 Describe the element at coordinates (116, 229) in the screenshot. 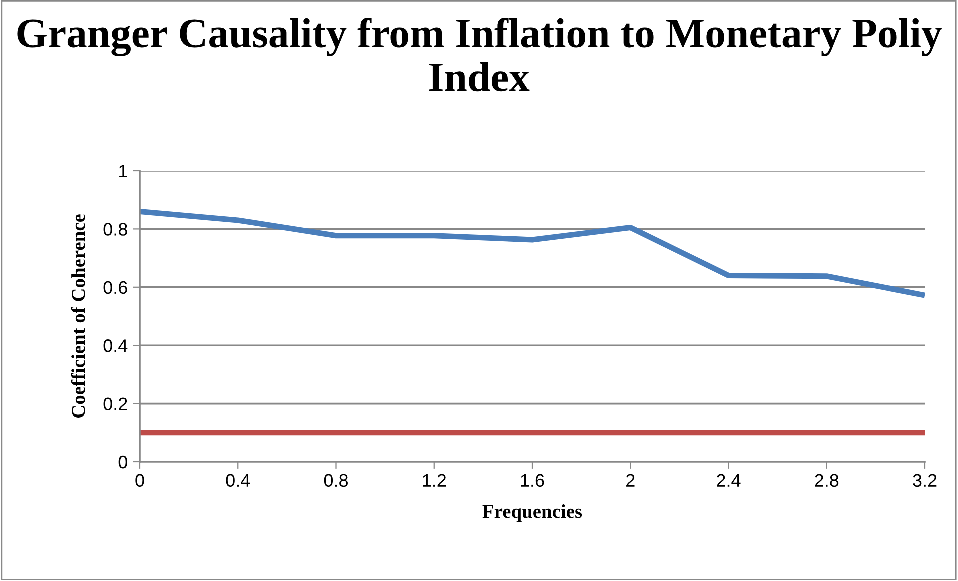

I see `y-tick-label: 0.8` at that location.